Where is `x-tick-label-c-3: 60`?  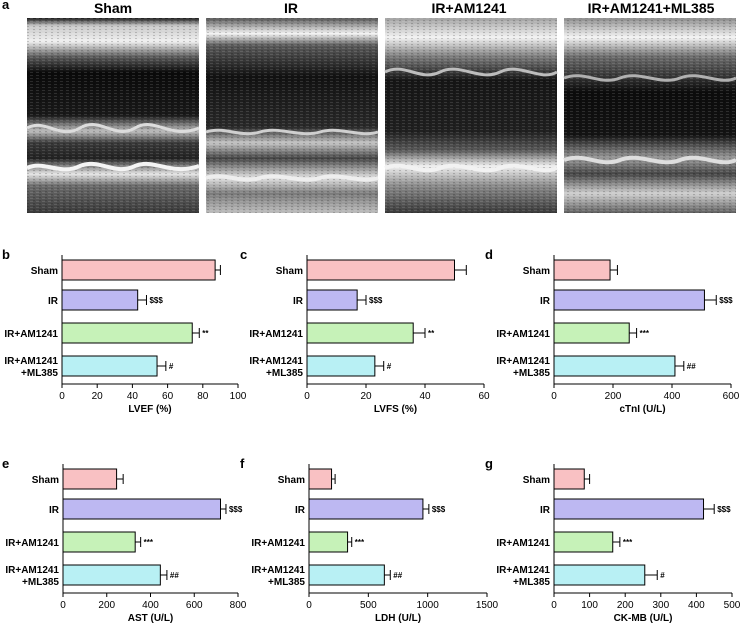
x-tick-label-c-3: 60 is located at coordinates (484, 396).